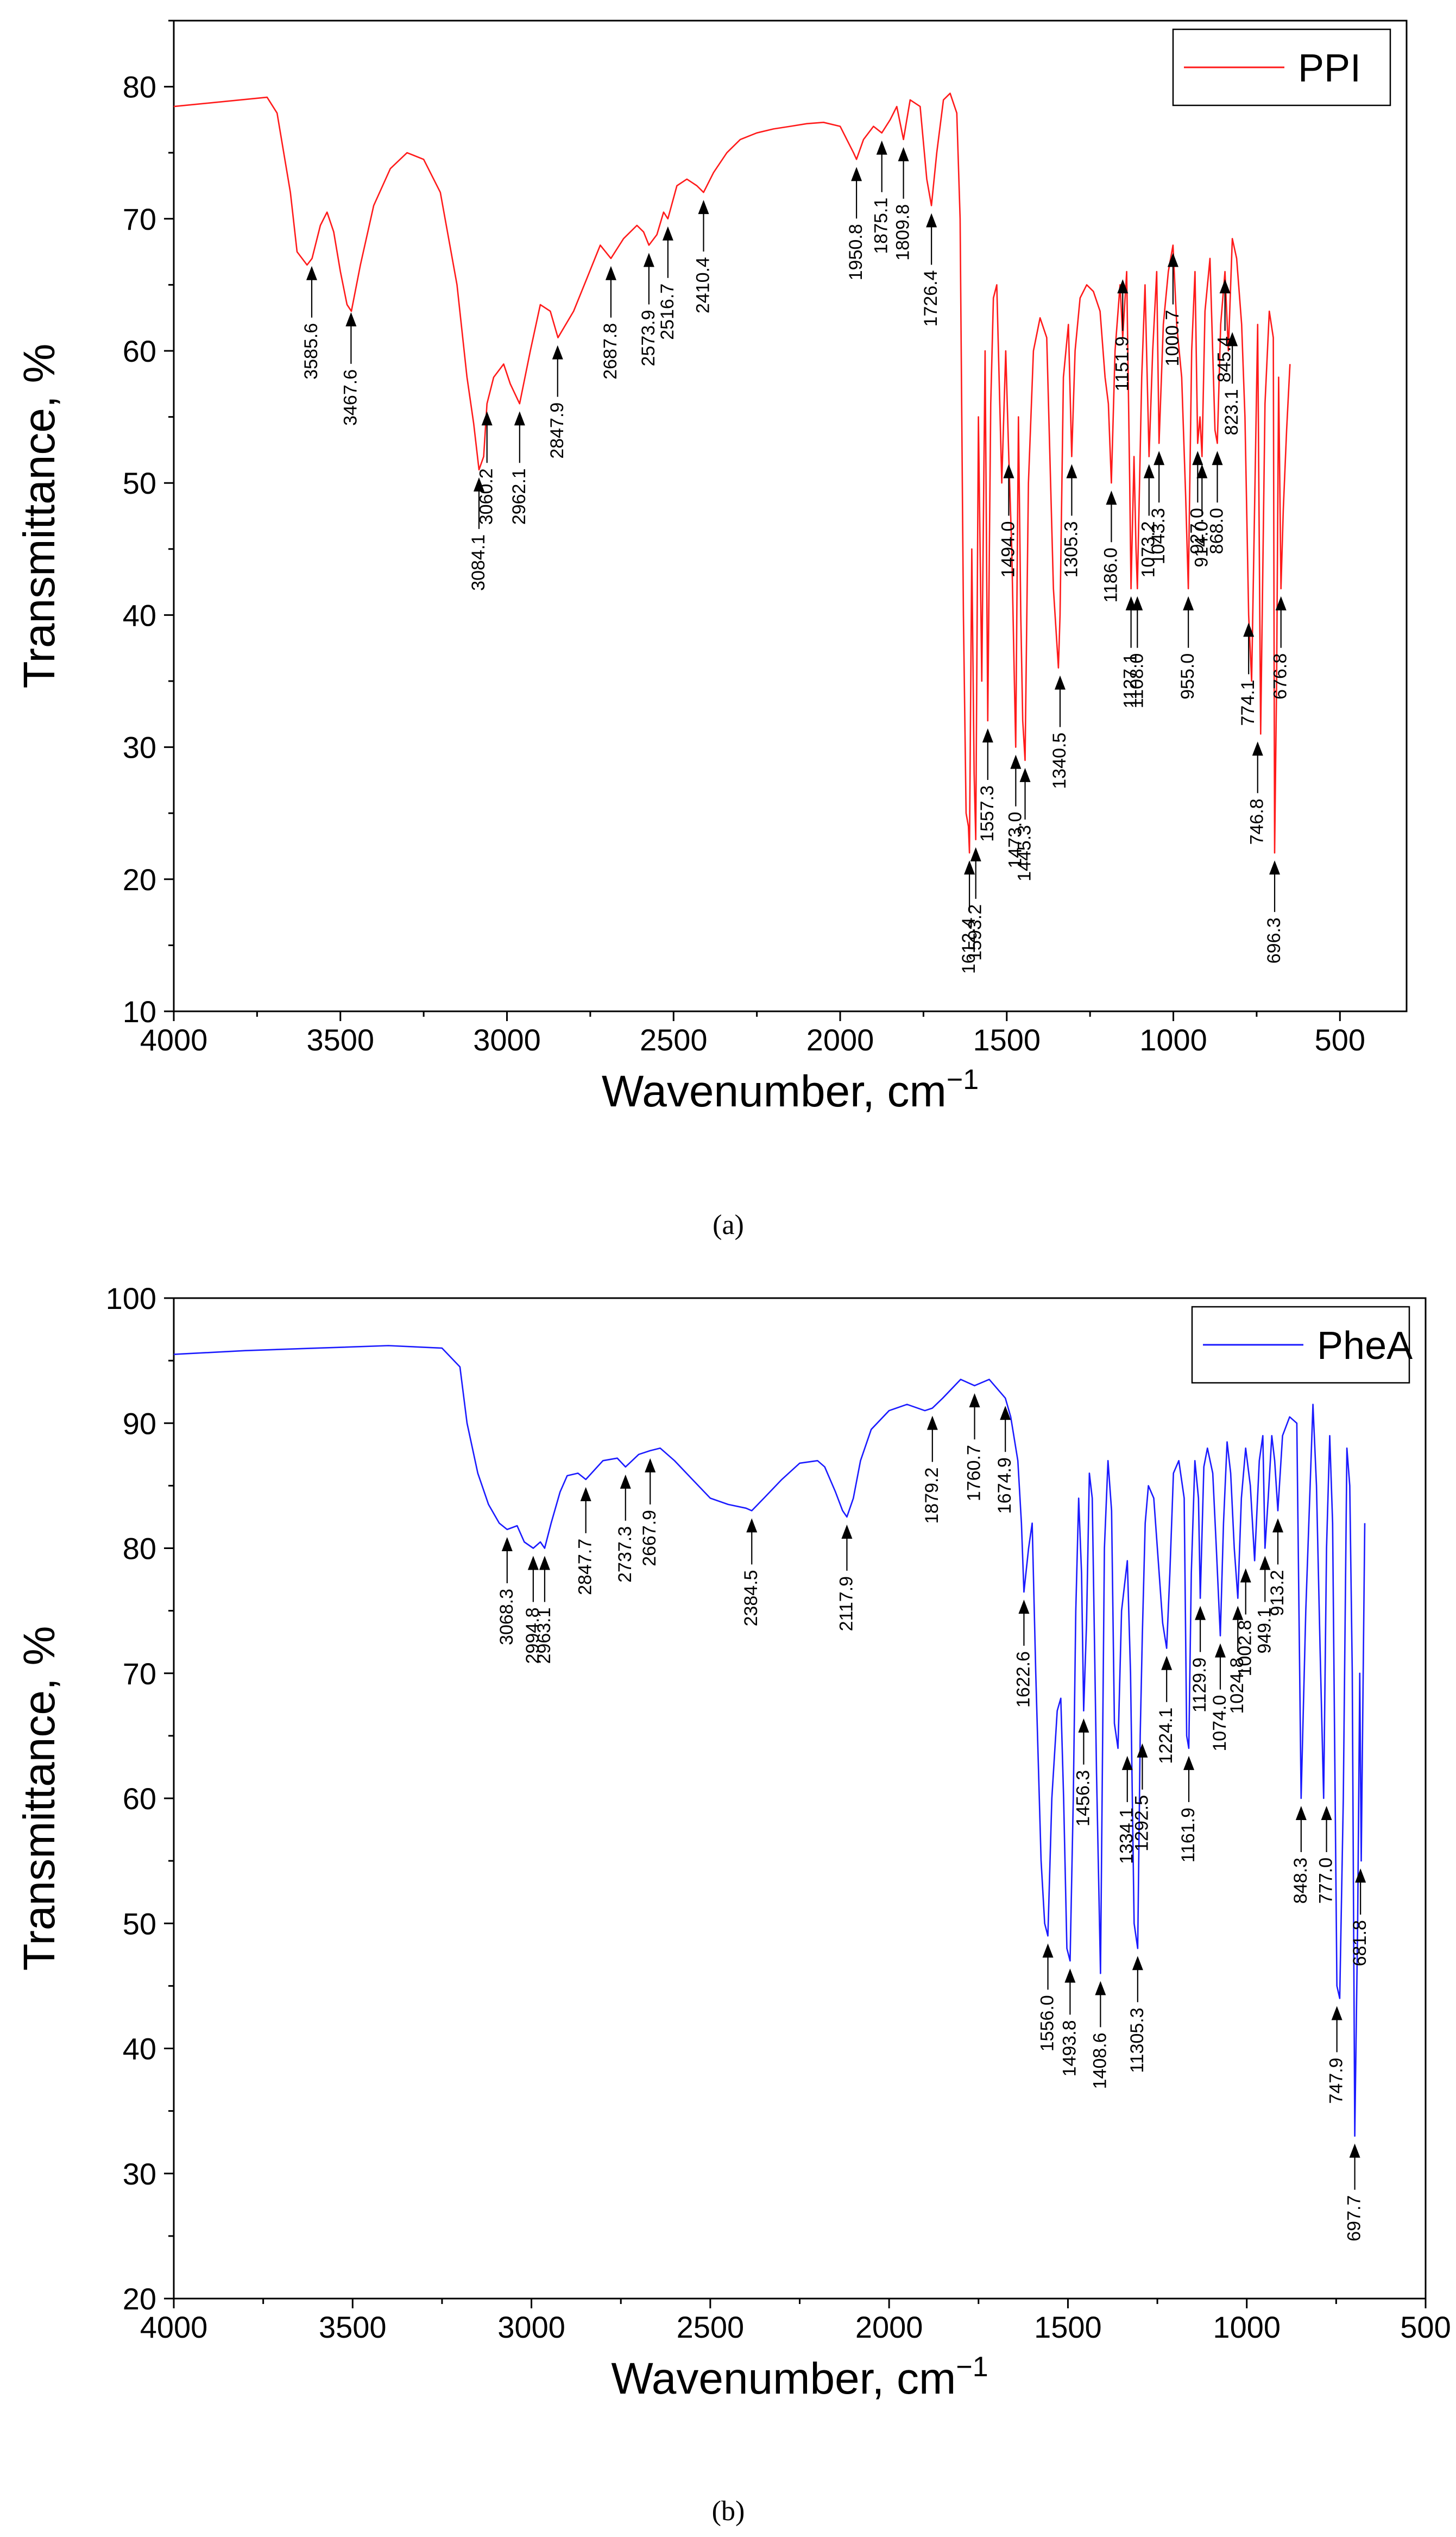 Image resolution: width=1456 pixels, height=2537 pixels. What do you see at coordinates (353, 2327) in the screenshot?
I see `panel-b-x-tick-label: 3500` at bounding box center [353, 2327].